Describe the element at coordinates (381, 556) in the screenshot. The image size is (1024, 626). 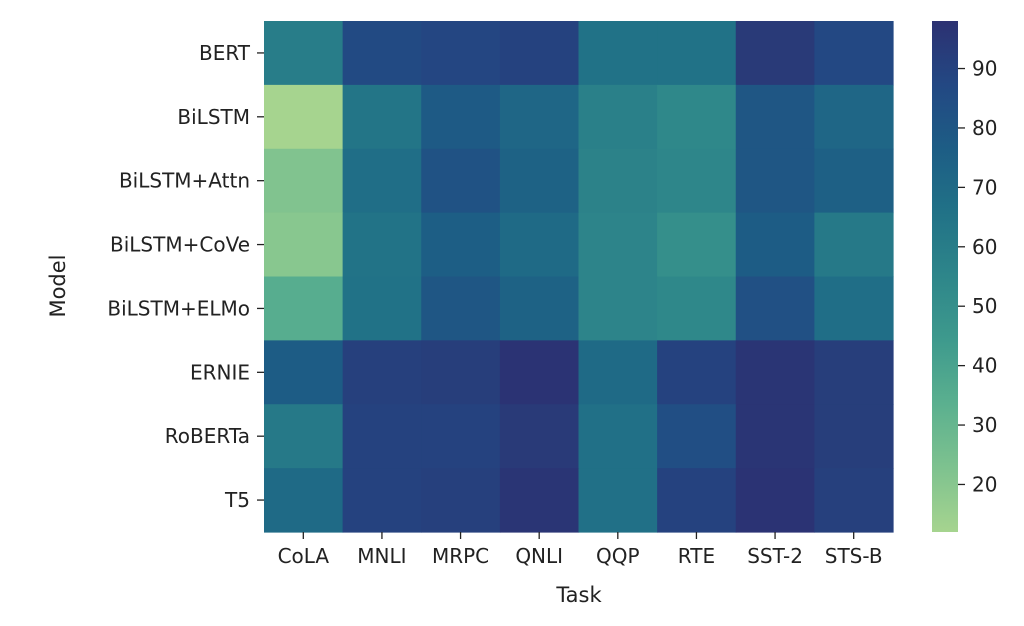
I see `x-tick-label: MNLI` at that location.